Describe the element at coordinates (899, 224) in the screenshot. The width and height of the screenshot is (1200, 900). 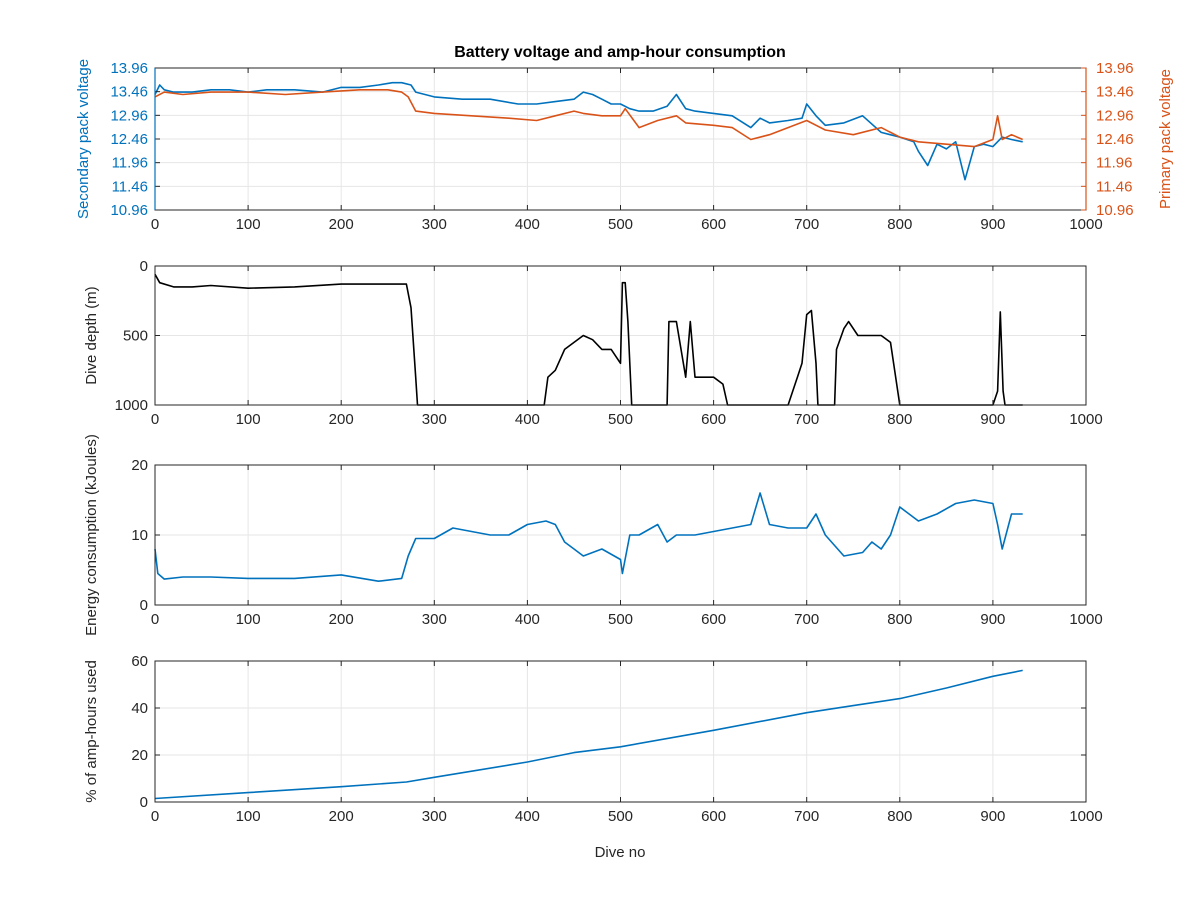
I see `voltage-xtick-label: 800` at that location.